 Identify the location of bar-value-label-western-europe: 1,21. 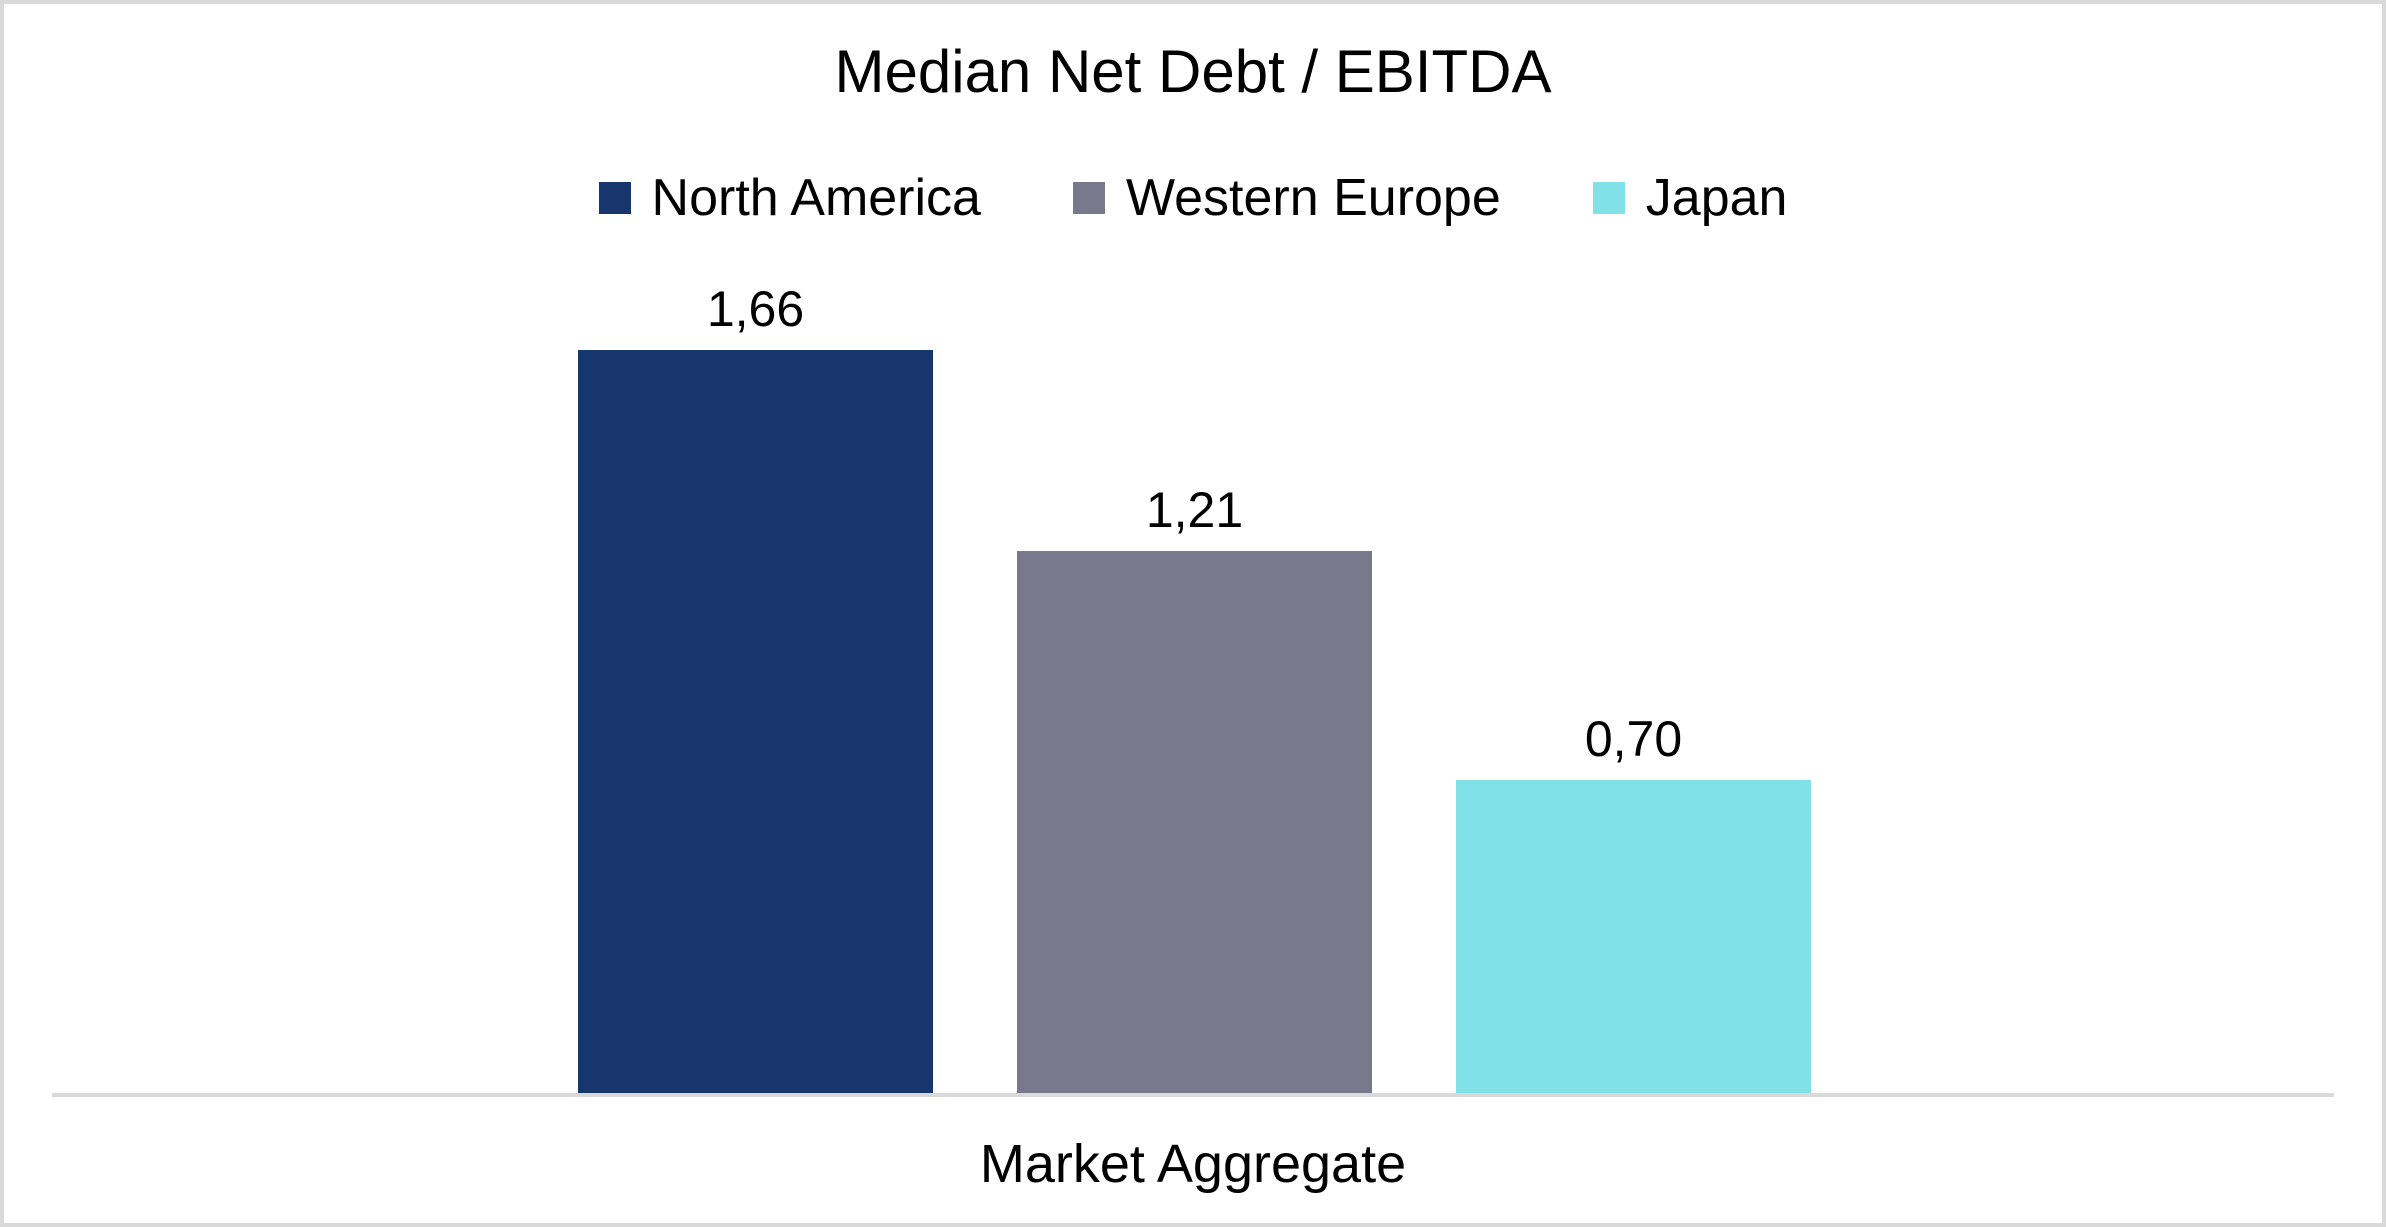
(1194, 510).